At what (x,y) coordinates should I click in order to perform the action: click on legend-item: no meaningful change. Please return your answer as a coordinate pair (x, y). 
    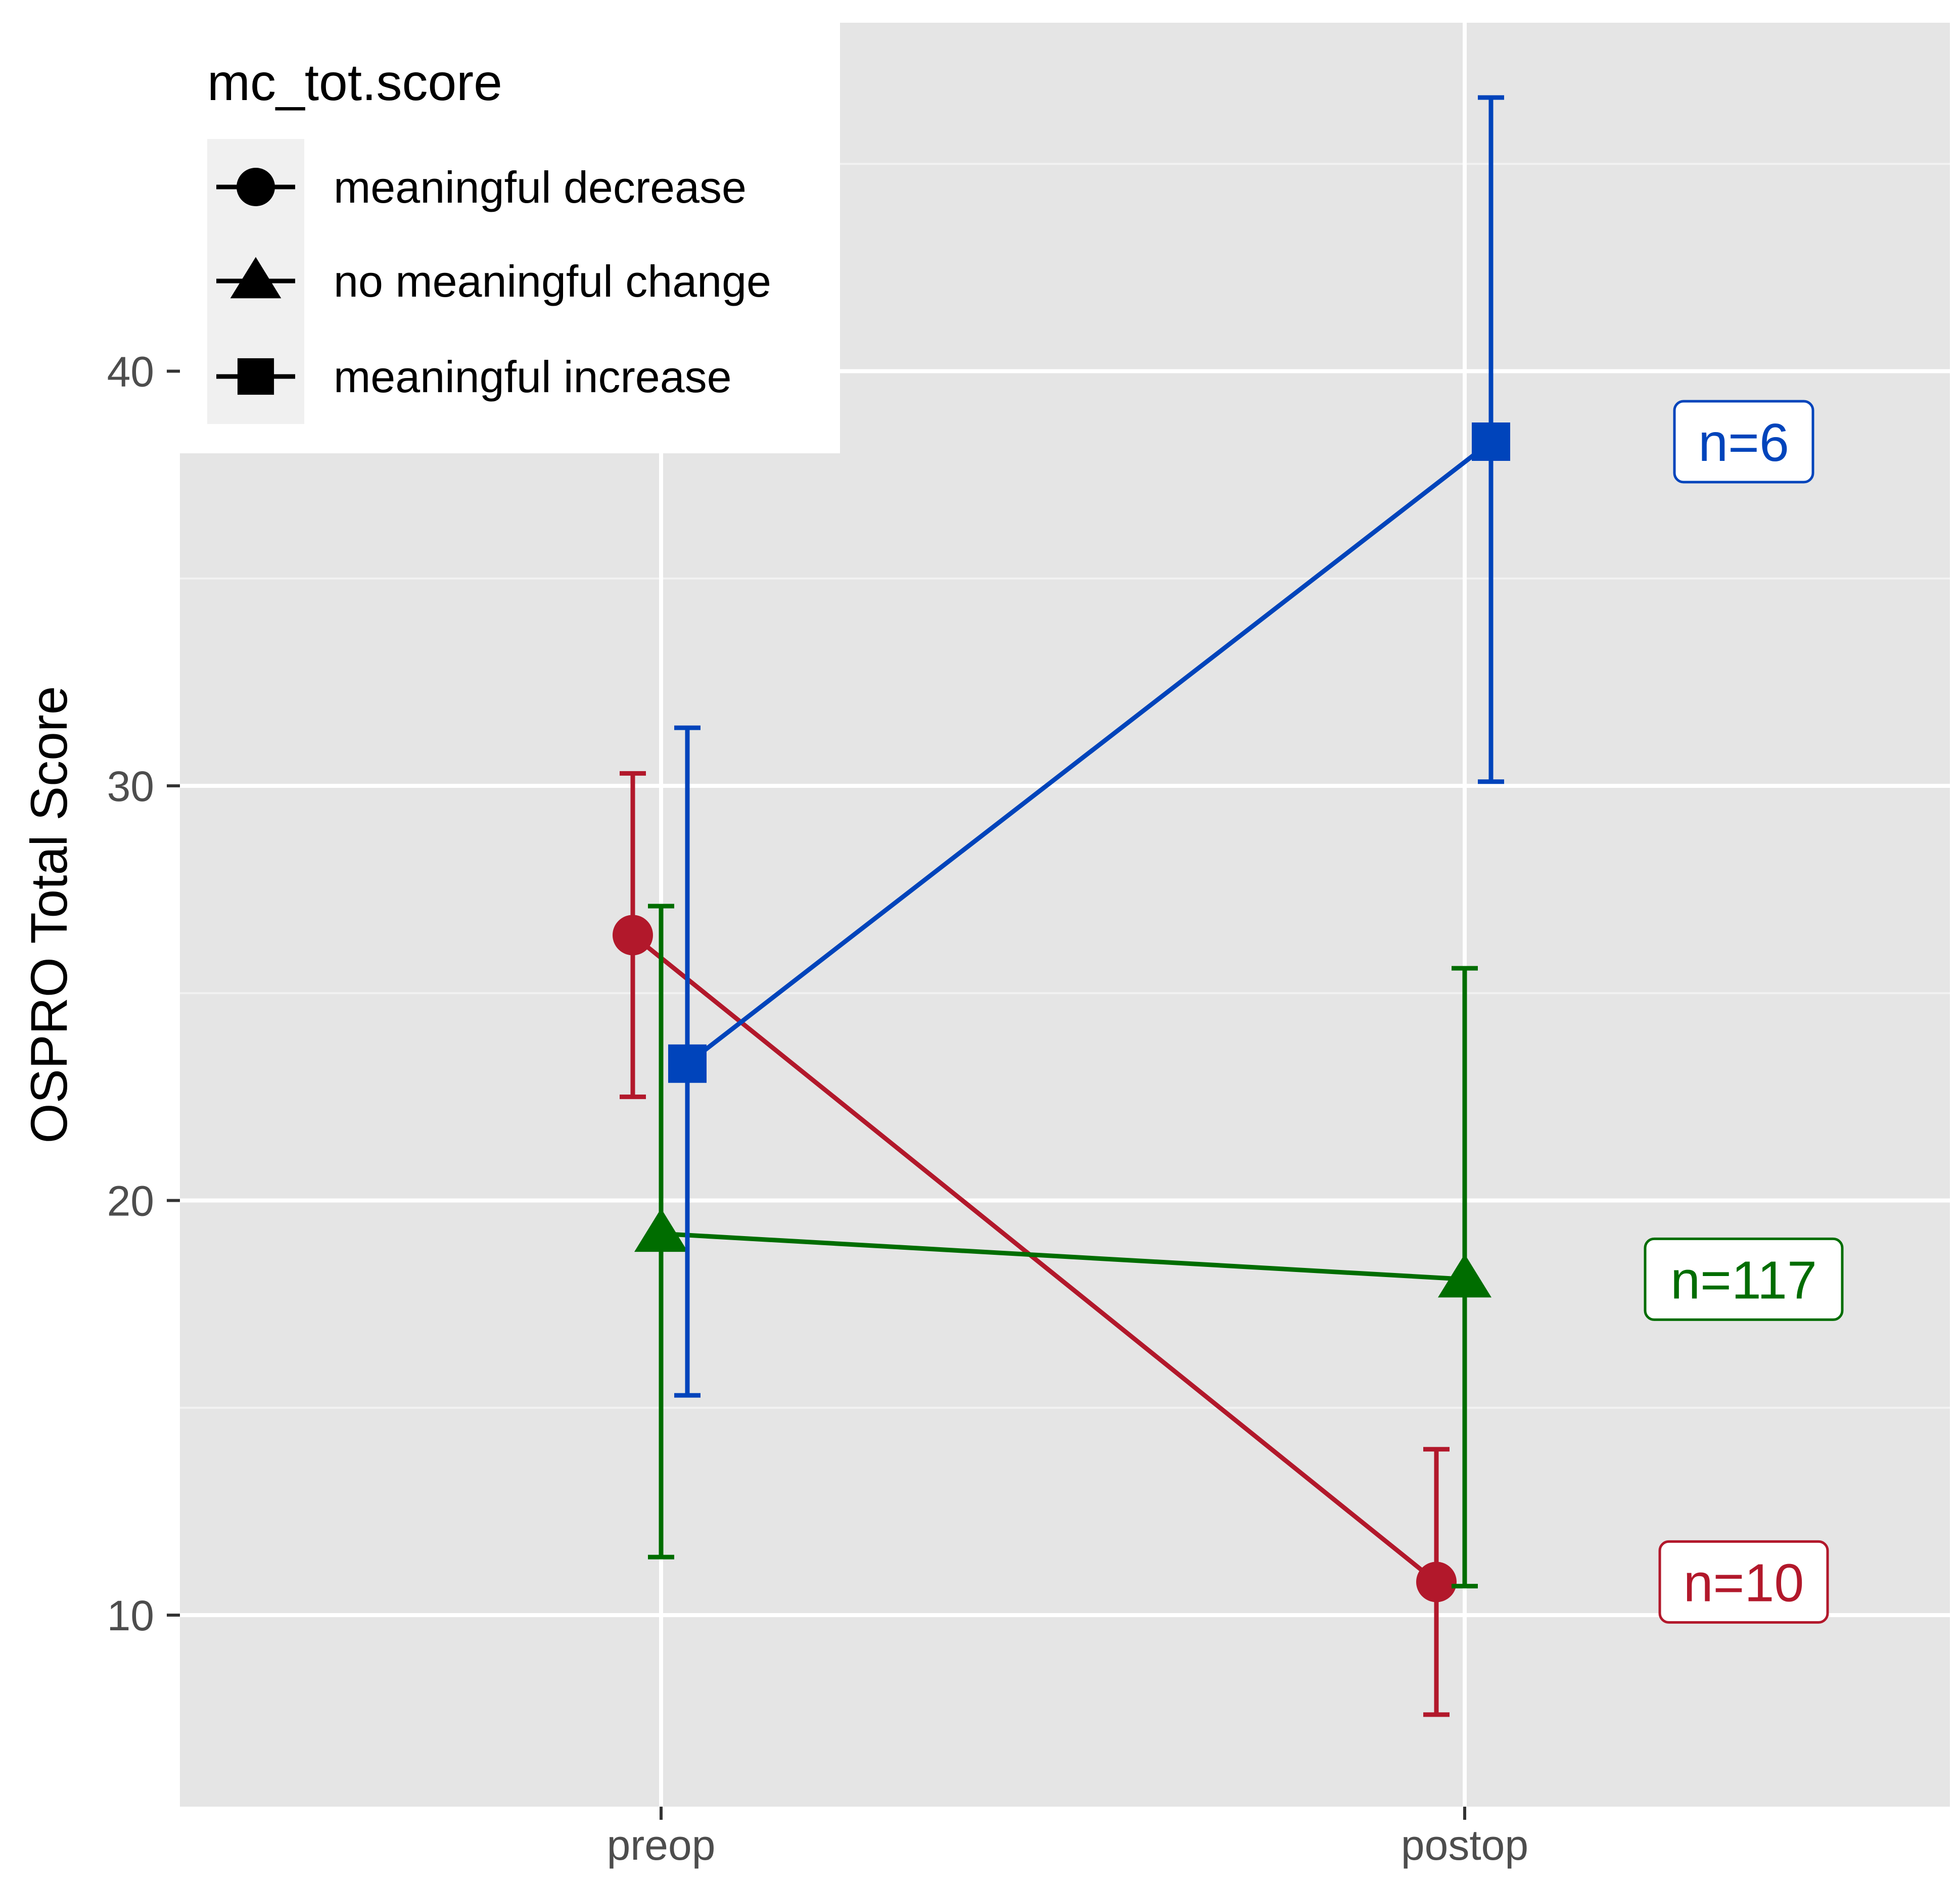
    Looking at the image, I should click on (493, 281).